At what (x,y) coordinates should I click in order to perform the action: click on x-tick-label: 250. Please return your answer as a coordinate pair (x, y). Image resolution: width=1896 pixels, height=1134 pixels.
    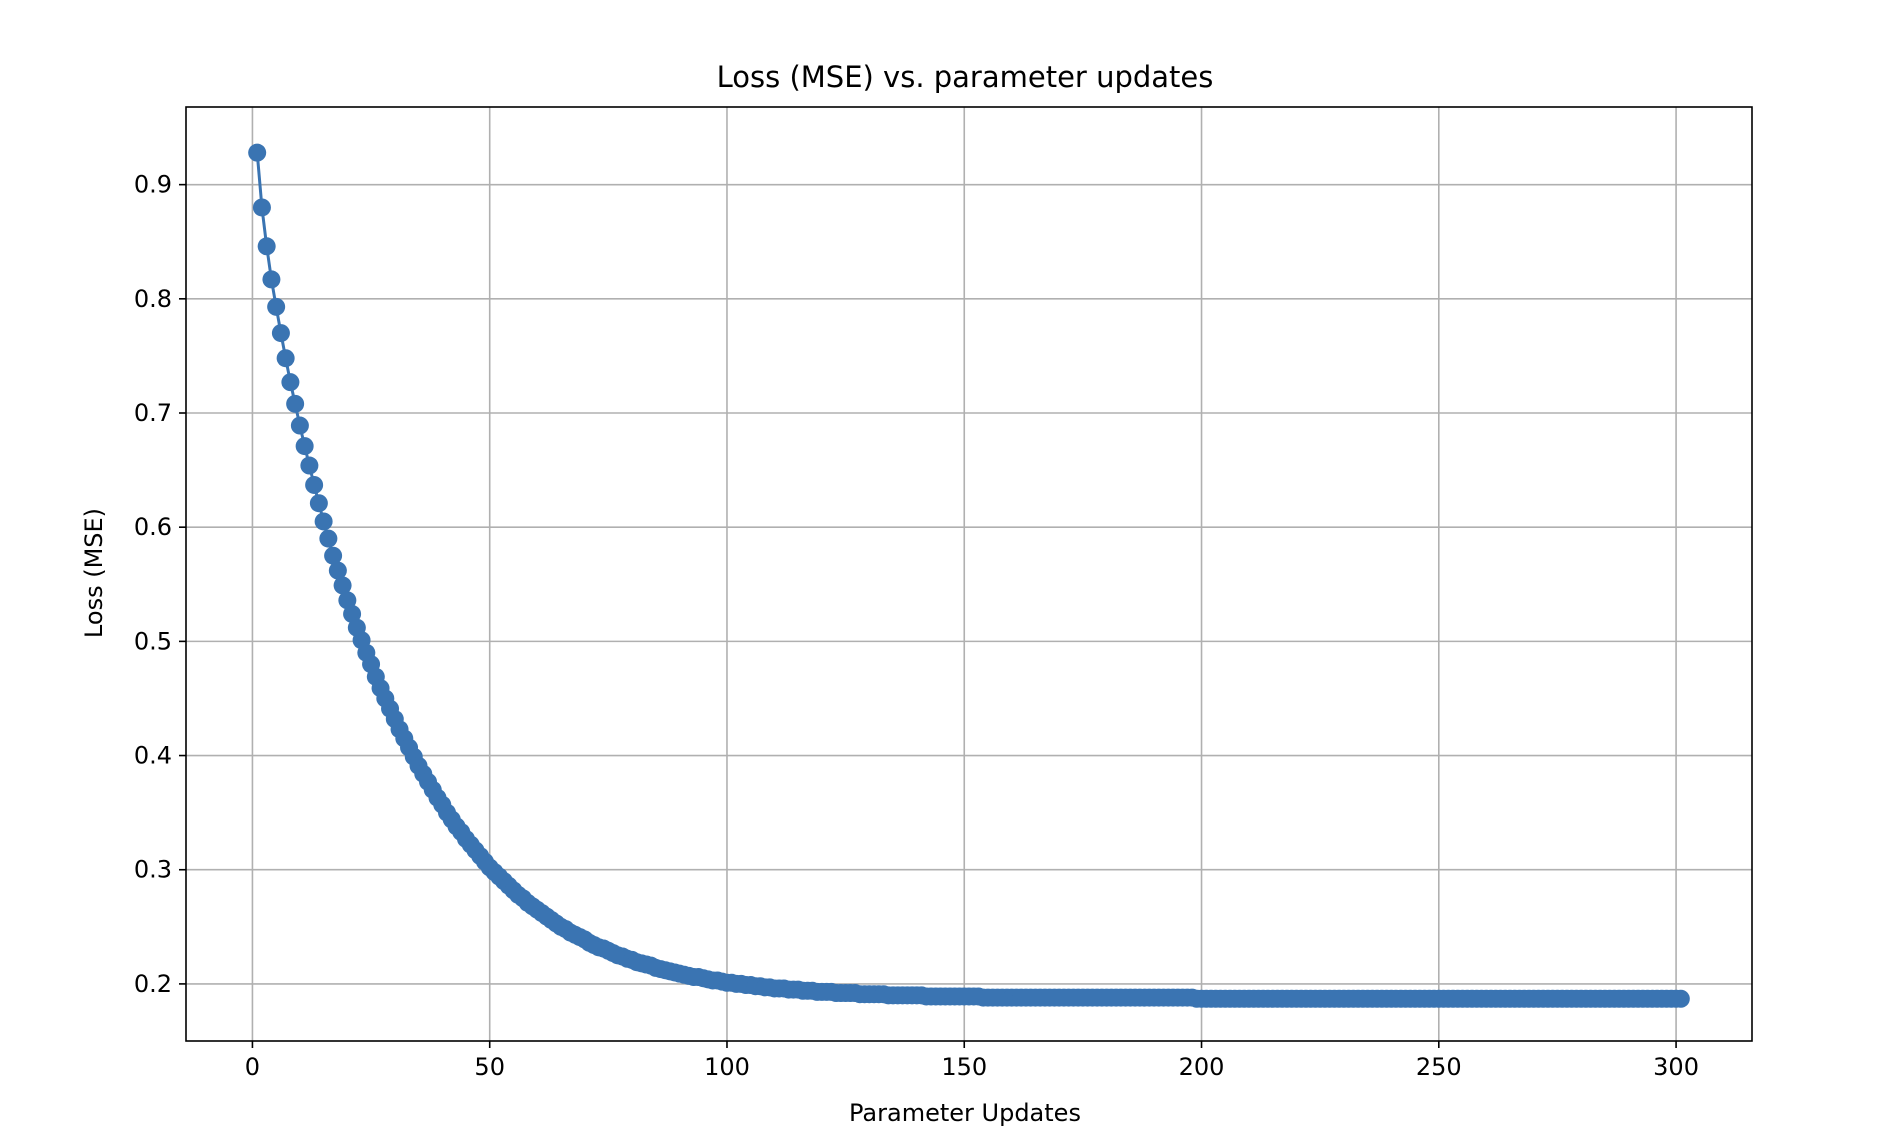
    Looking at the image, I should click on (1439, 1067).